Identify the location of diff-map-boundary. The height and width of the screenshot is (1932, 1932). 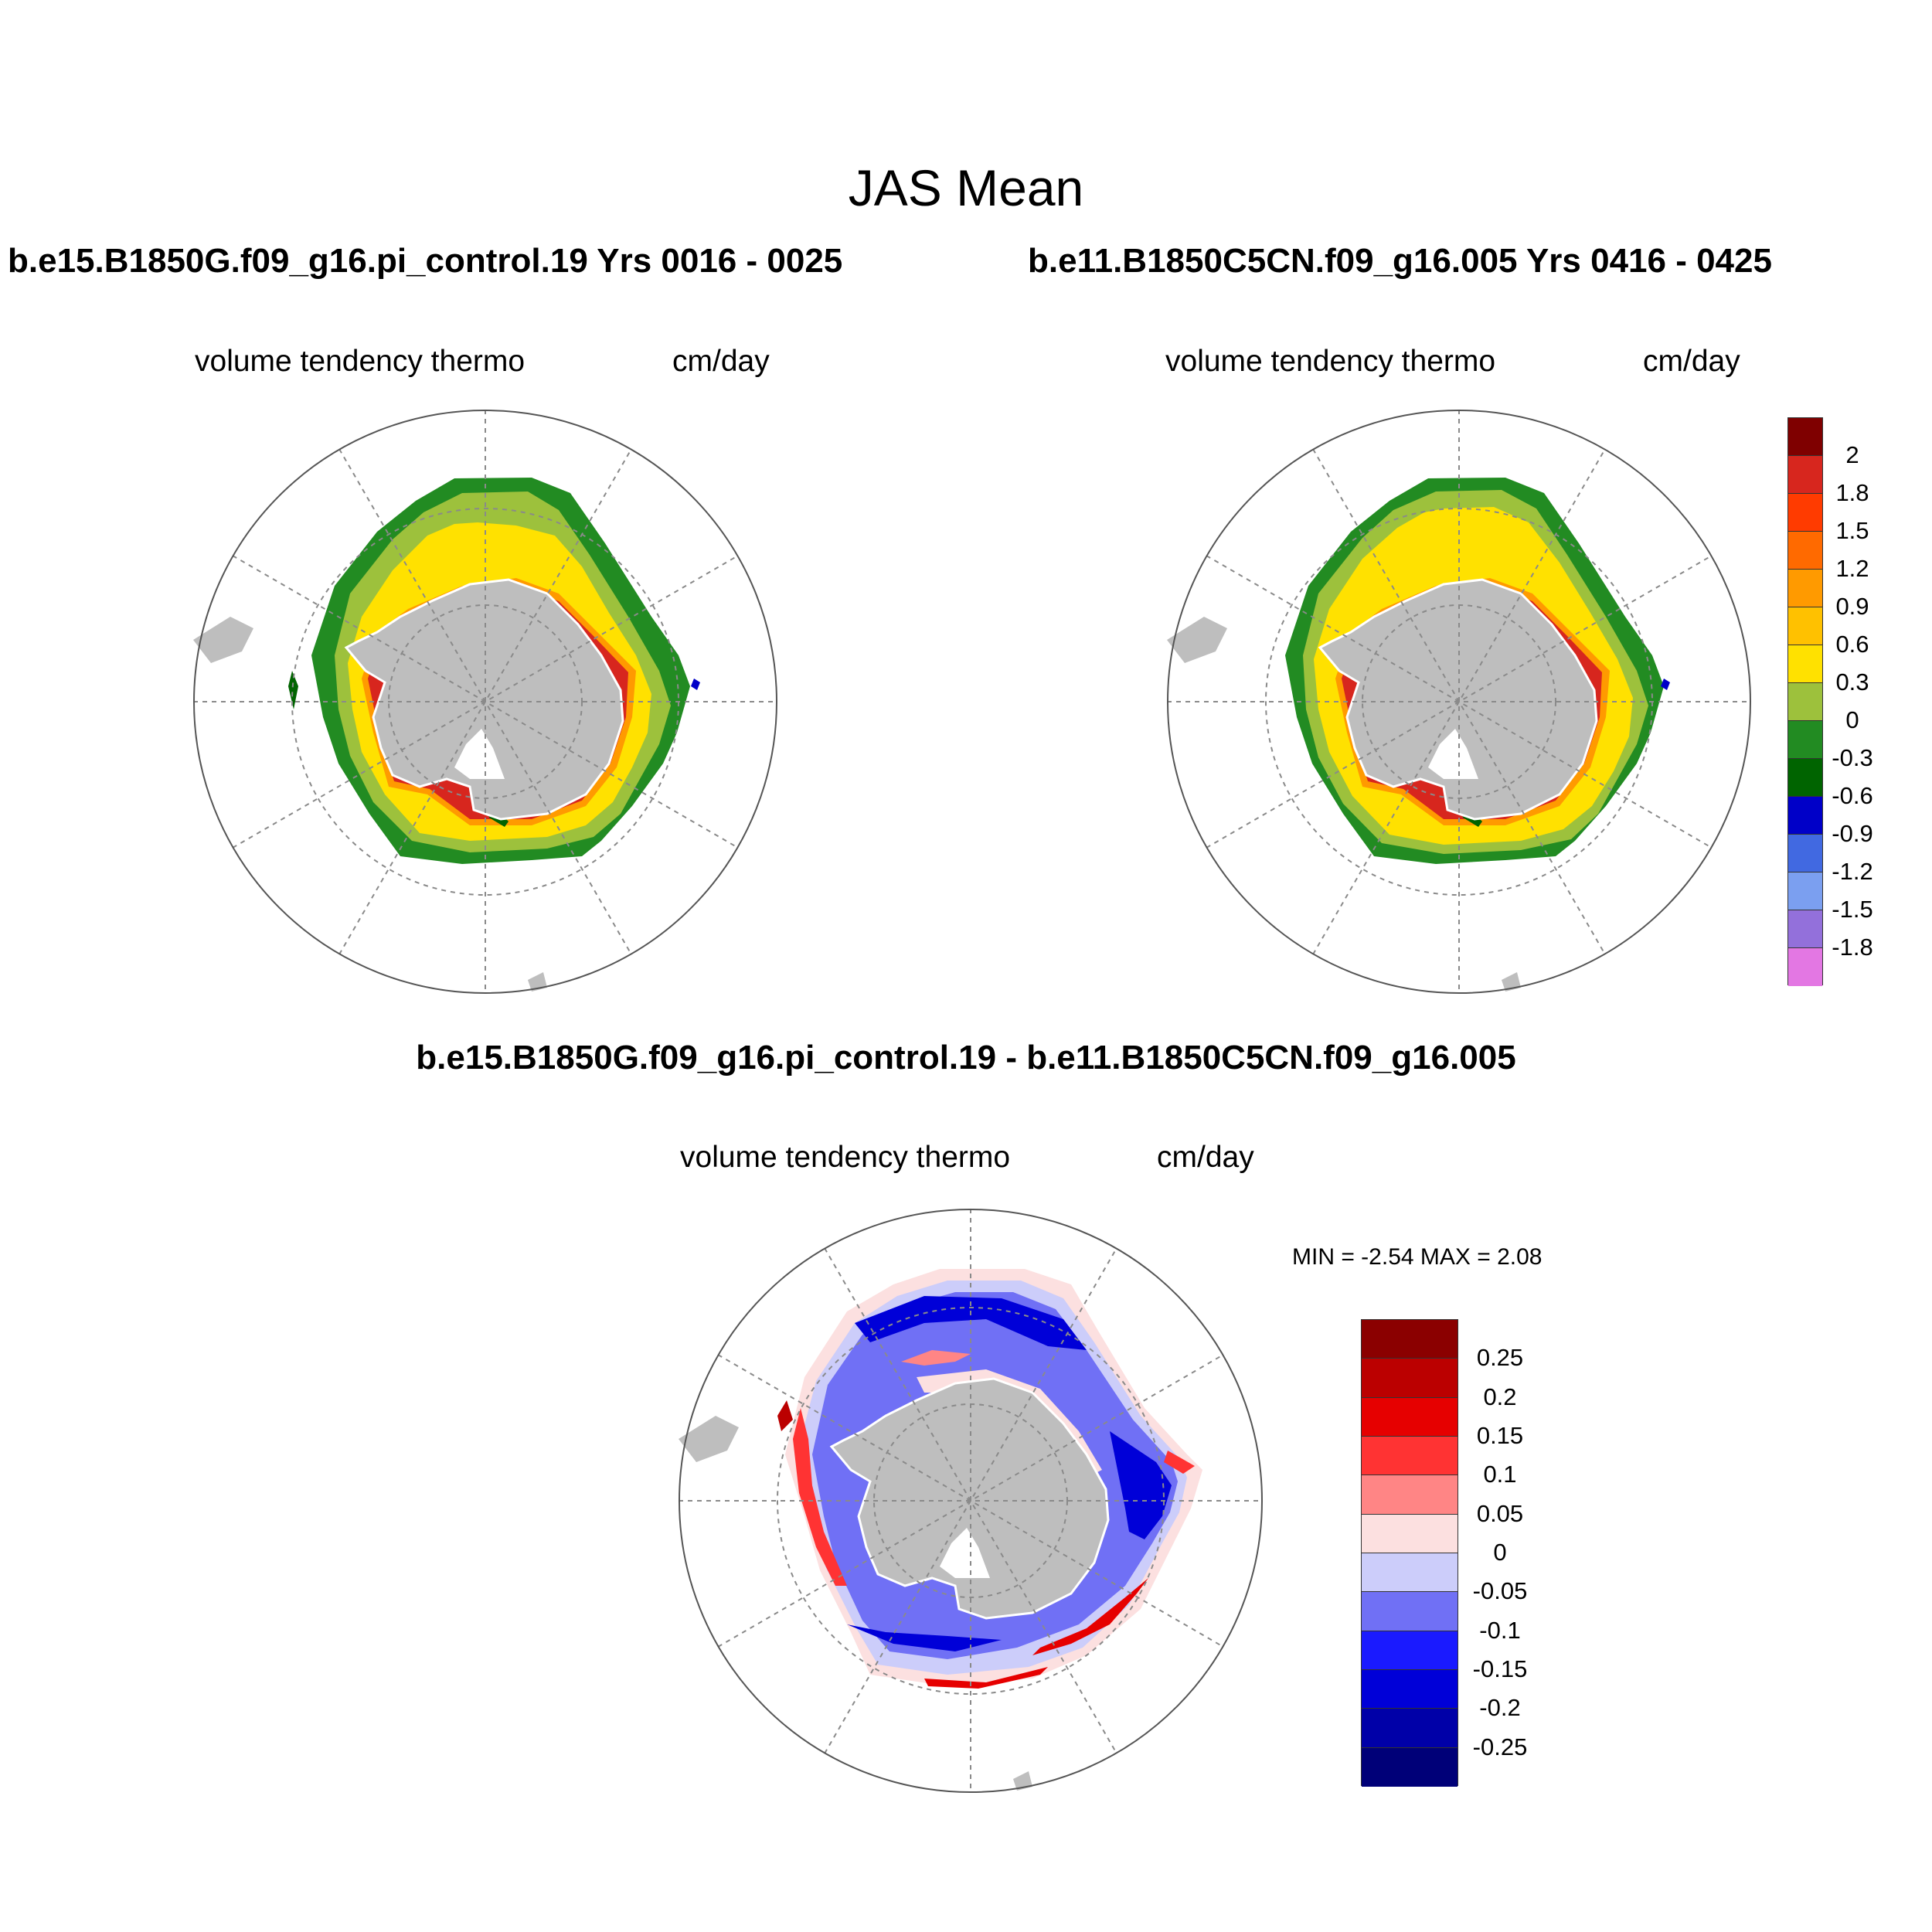
(971, 1501).